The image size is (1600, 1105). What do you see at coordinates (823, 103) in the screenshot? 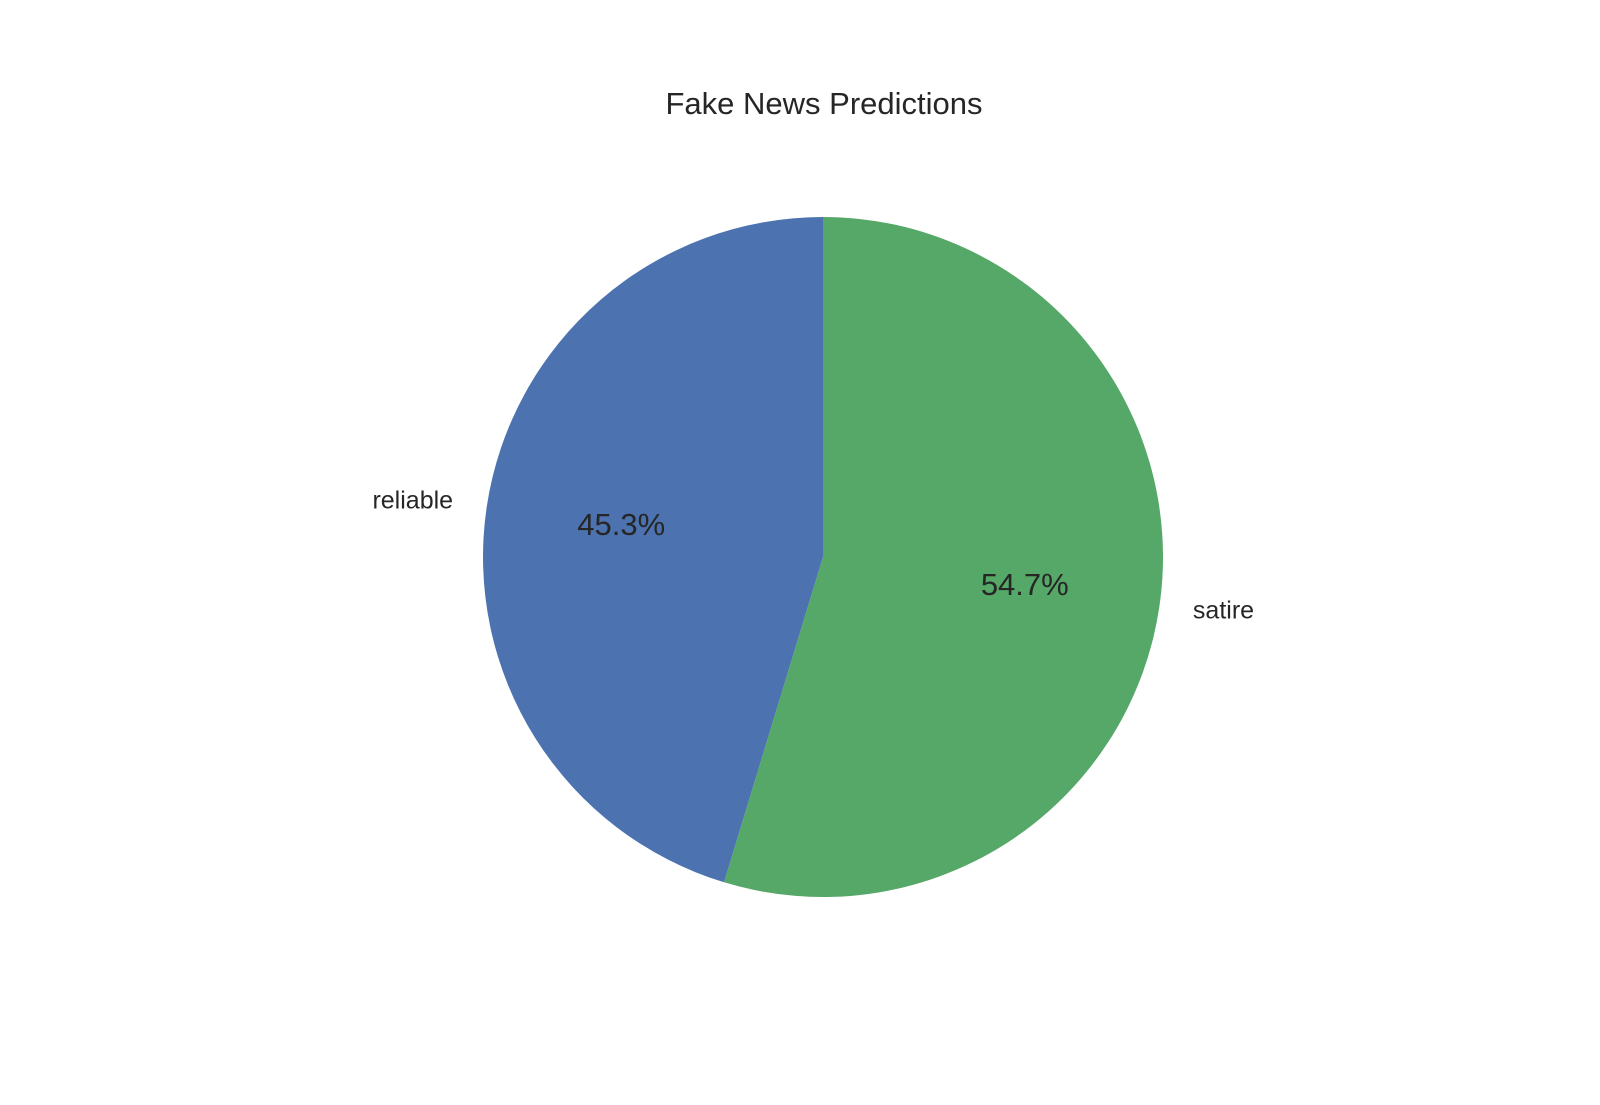
I see `chart-title: Fake News Predictions` at bounding box center [823, 103].